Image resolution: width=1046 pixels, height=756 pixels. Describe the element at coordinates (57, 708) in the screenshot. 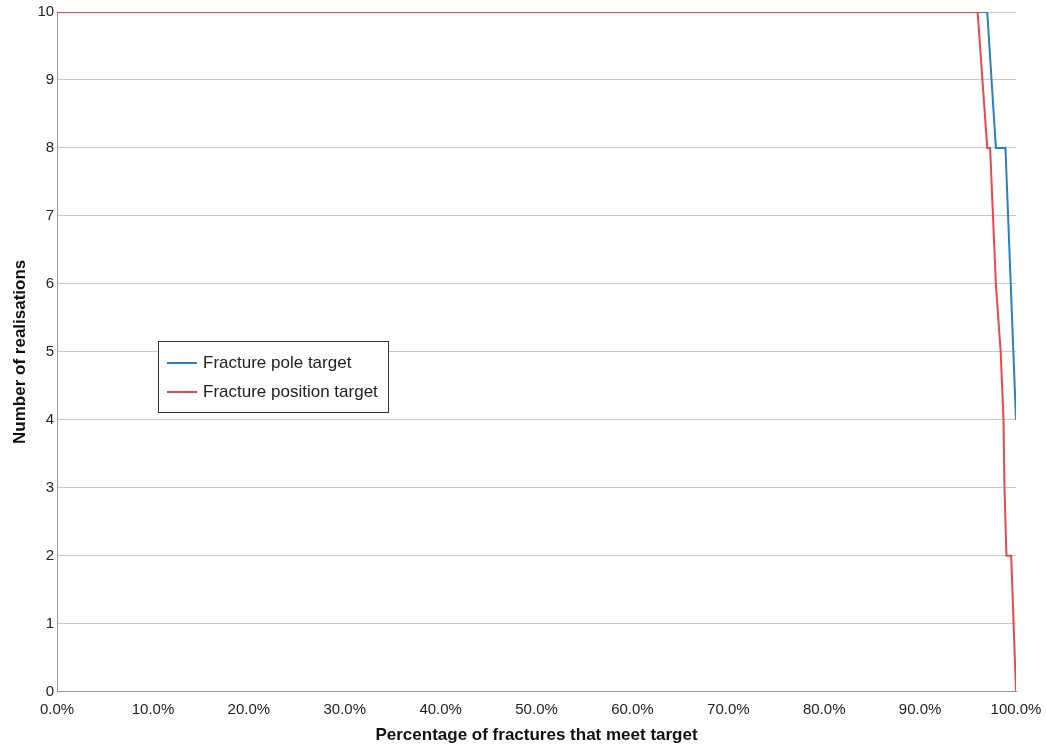

I see `x-tick-label: 0.0%` at that location.